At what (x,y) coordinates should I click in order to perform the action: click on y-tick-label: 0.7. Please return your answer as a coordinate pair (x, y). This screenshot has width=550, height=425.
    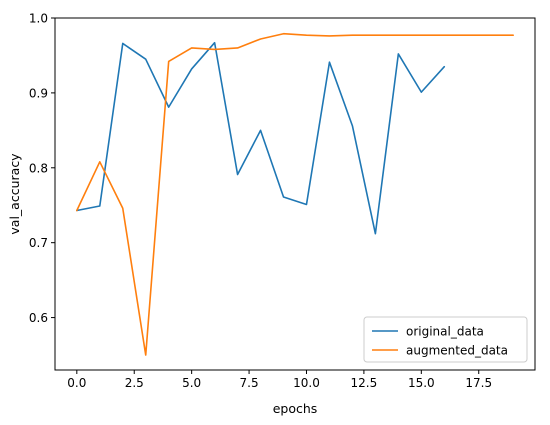
    Looking at the image, I should click on (38, 243).